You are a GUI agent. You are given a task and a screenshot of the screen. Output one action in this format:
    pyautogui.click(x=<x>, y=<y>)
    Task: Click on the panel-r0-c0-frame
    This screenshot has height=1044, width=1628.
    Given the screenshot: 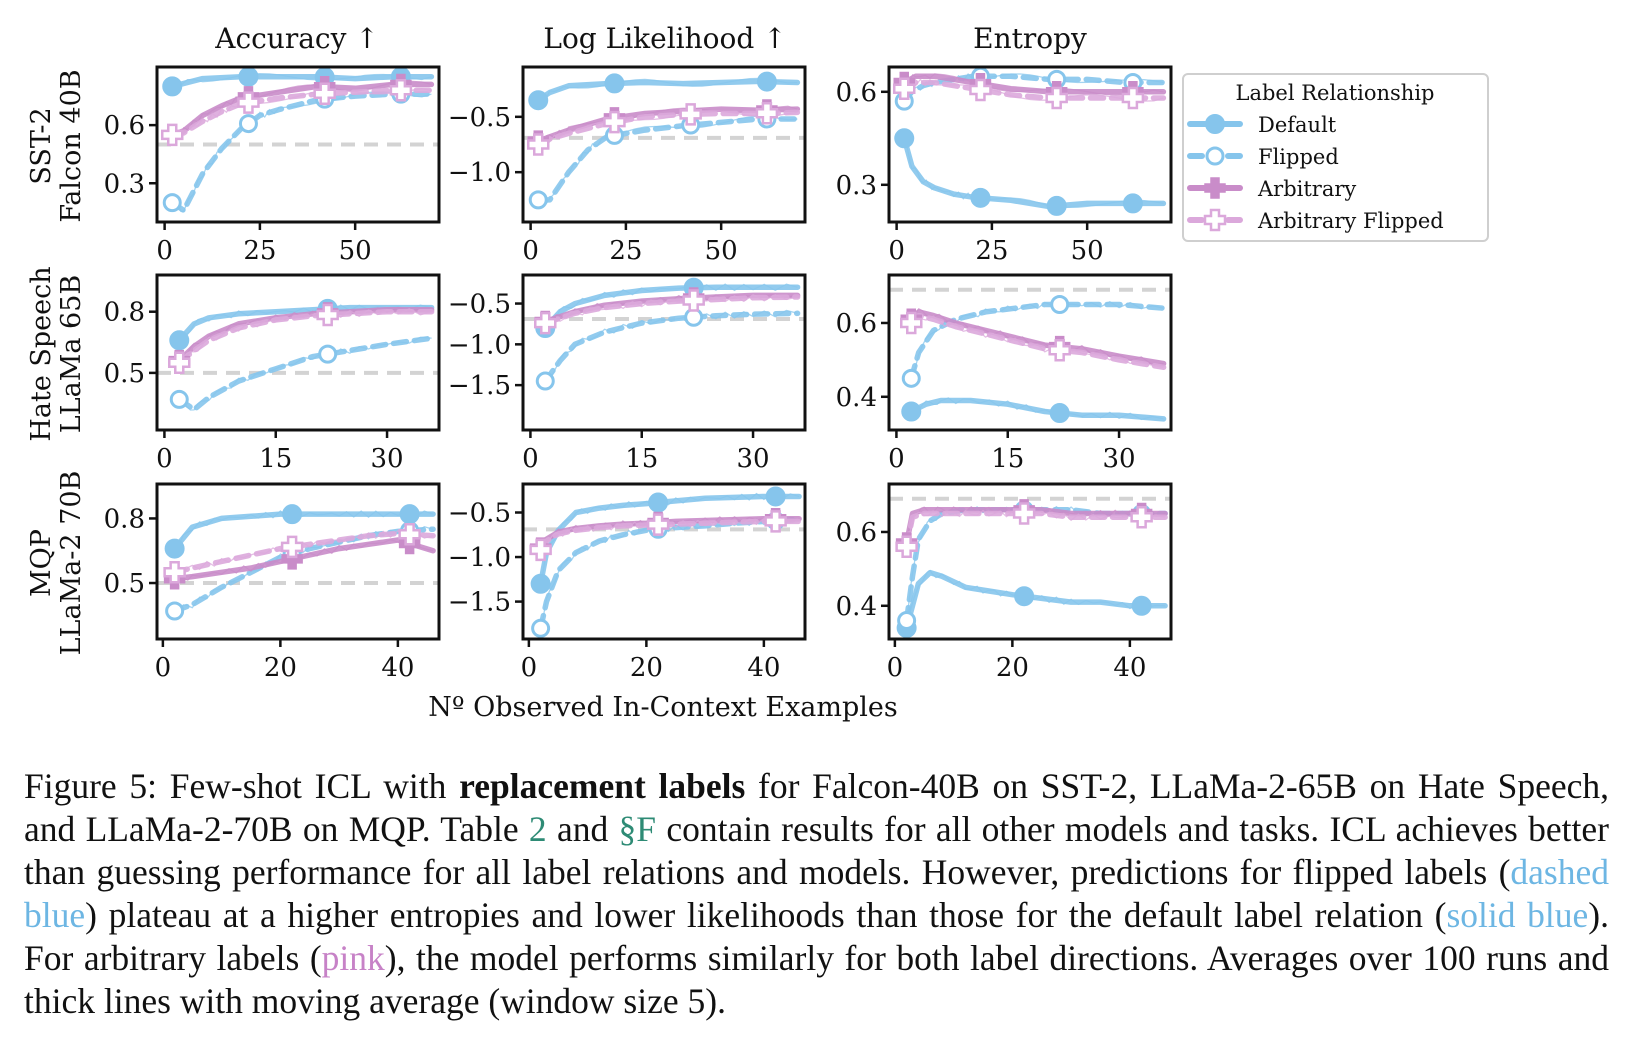 What is the action you would take?
    pyautogui.click(x=298, y=144)
    